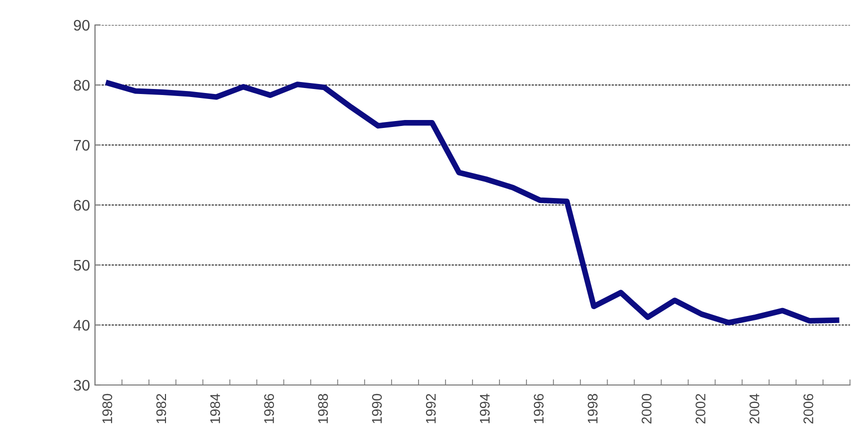 The width and height of the screenshot is (852, 441). I want to click on y-tick-label: 90, so click(82, 25).